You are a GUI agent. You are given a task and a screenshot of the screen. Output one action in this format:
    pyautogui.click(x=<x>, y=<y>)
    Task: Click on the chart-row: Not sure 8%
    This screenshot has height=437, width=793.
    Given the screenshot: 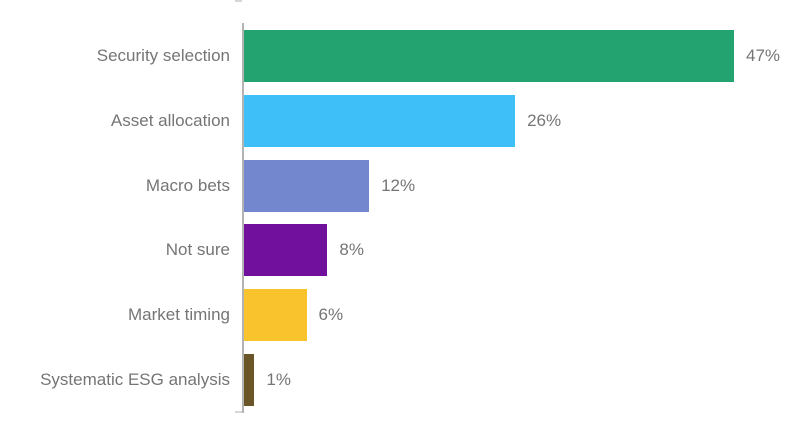 What is the action you would take?
    pyautogui.click(x=396, y=249)
    